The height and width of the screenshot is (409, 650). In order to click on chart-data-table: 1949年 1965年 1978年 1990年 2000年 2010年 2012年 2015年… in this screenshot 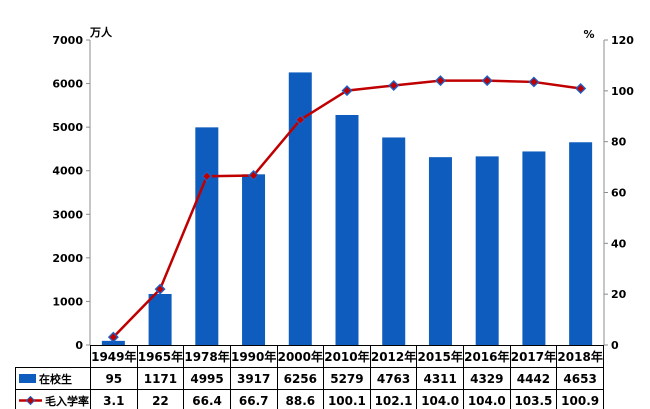, I will do `click(309, 377)`.